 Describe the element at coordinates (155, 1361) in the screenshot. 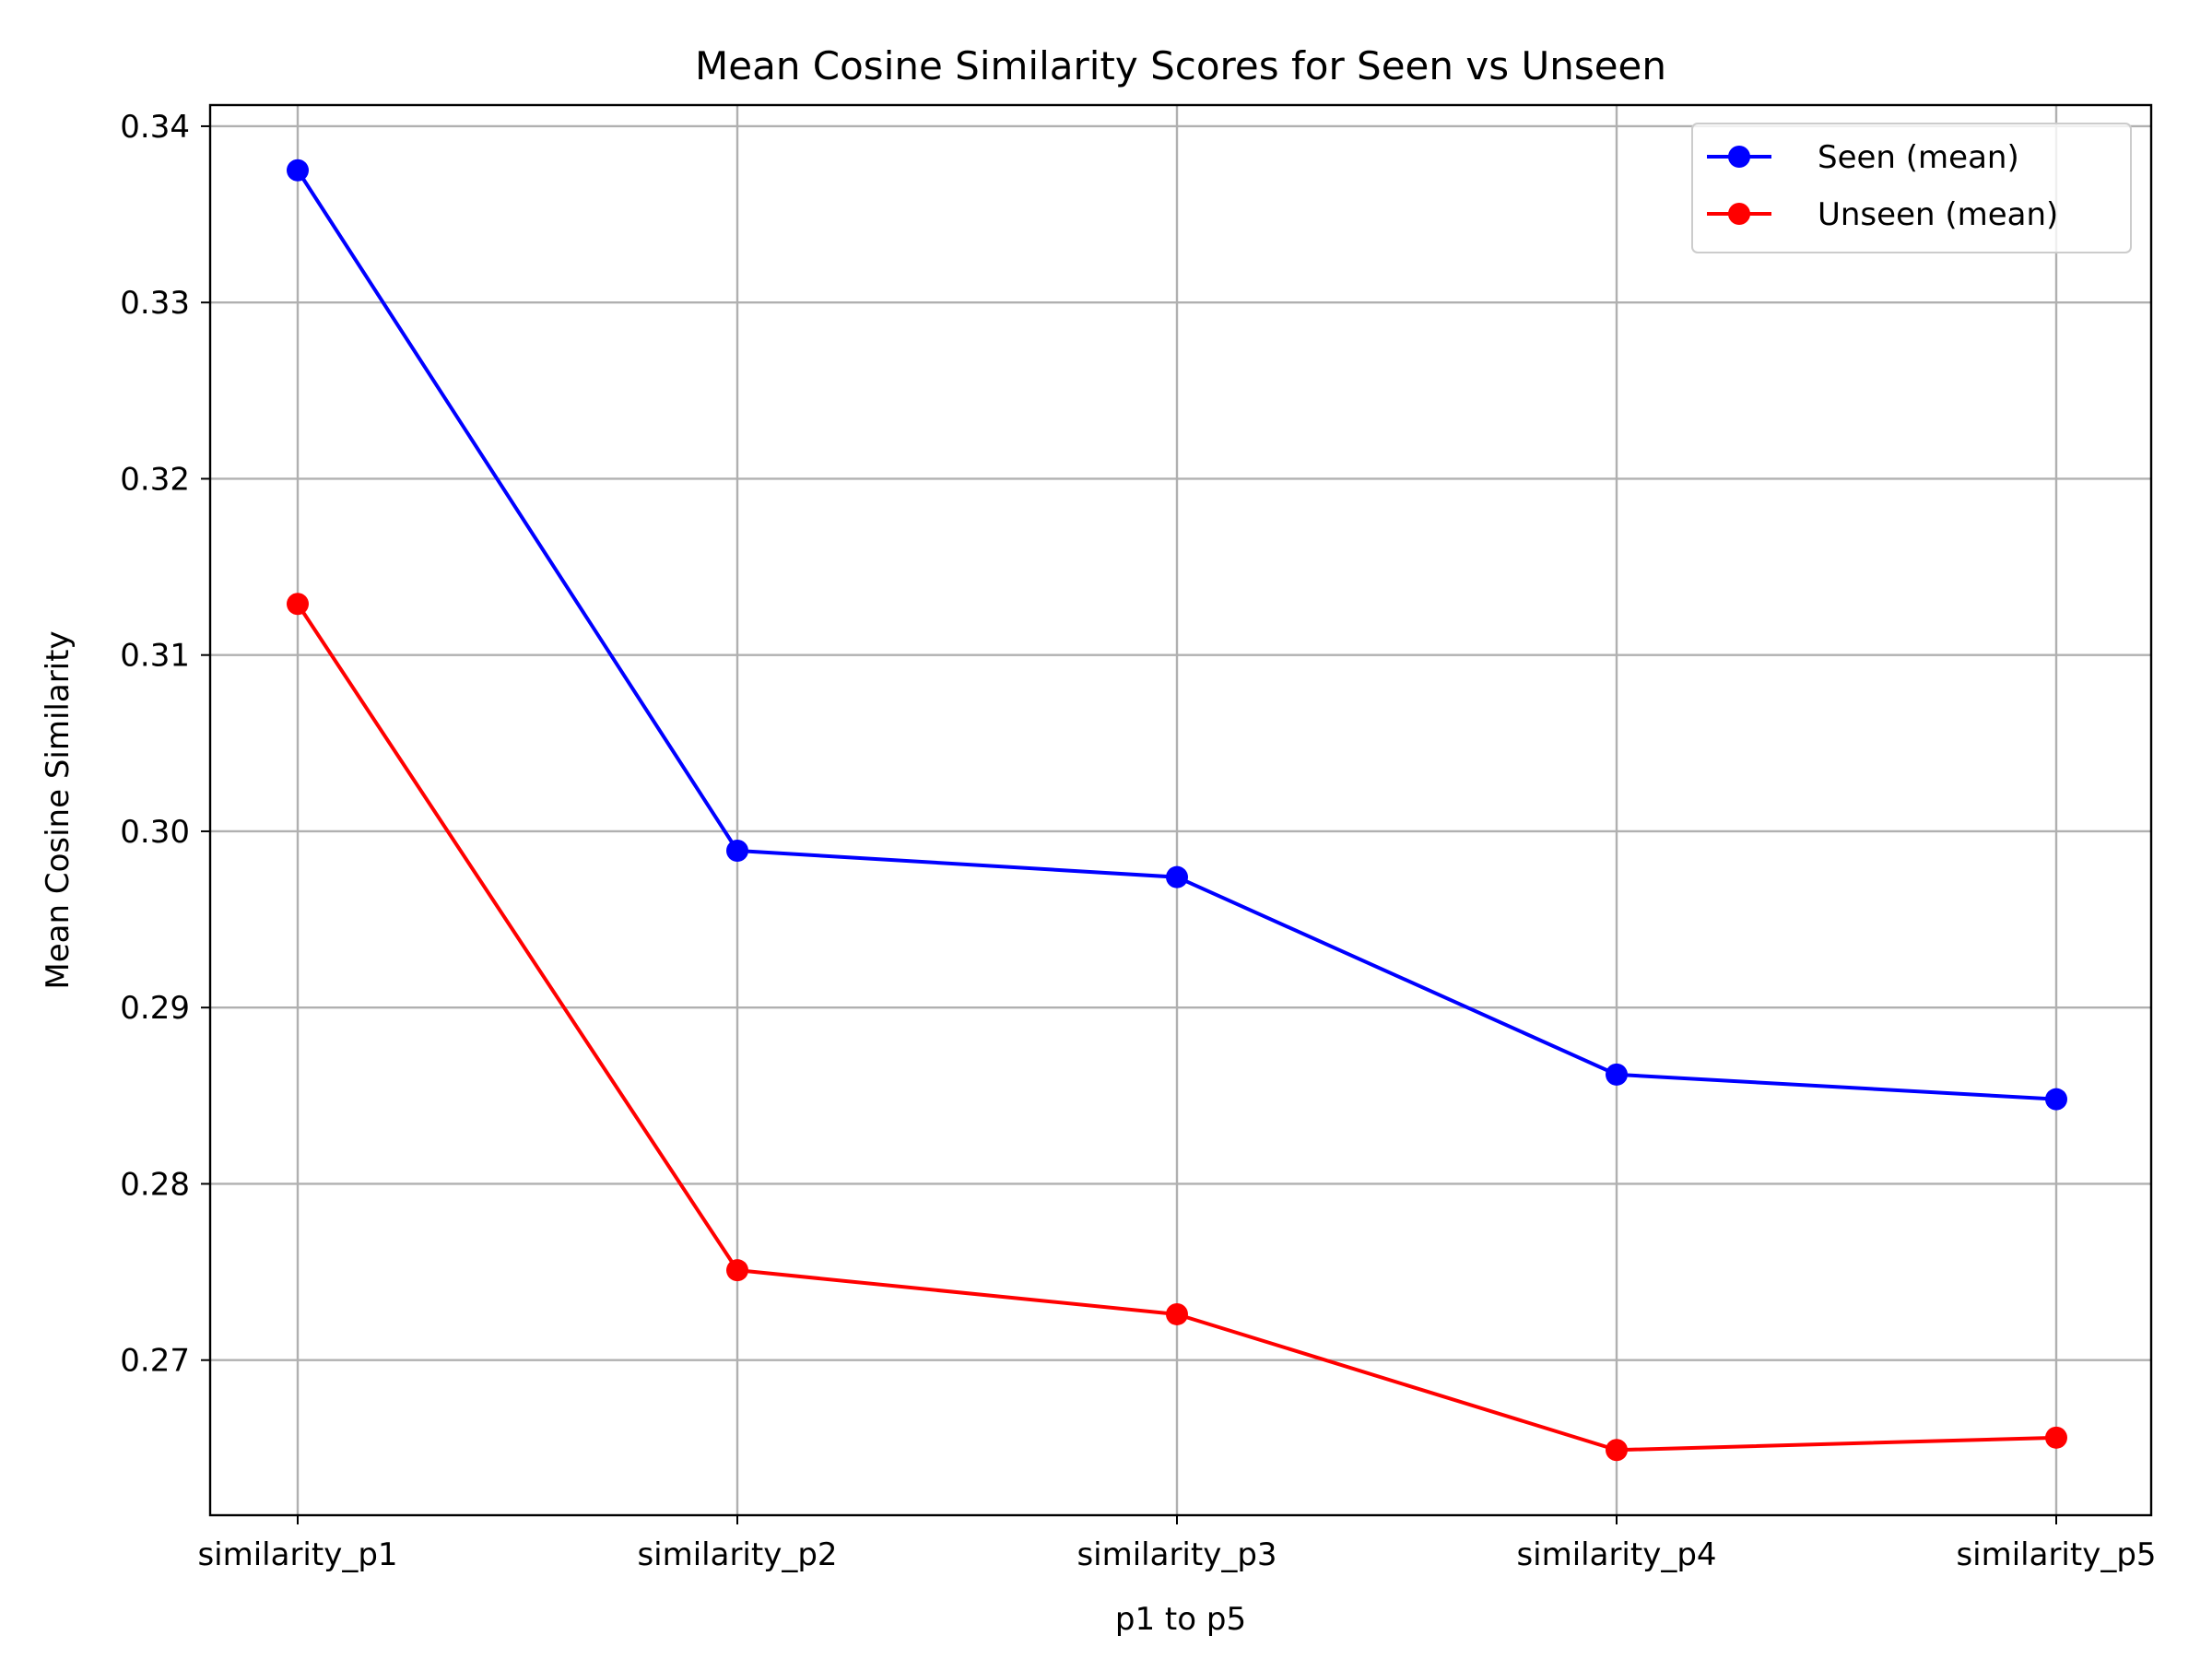

I see `y-tick-label: 0.27` at that location.